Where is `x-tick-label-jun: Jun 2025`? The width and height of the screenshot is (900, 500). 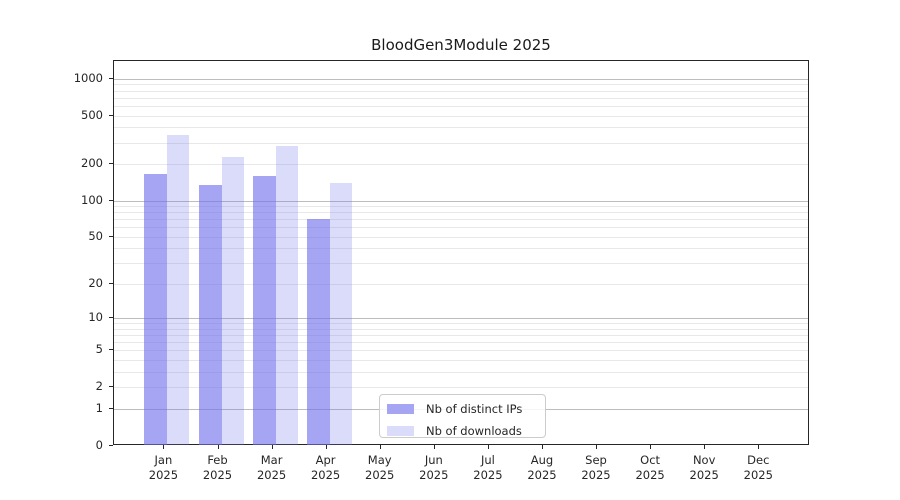
x-tick-label-jun: Jun 2025 is located at coordinates (434, 468).